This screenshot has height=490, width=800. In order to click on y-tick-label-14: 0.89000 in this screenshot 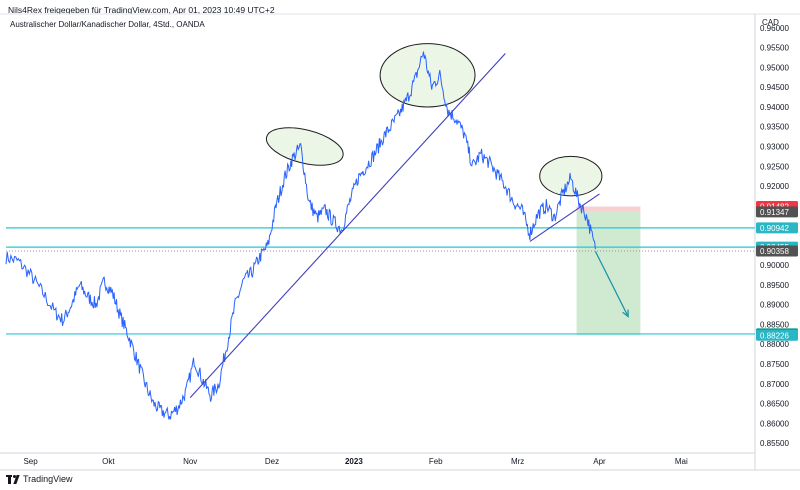, I will do `click(774, 305)`.